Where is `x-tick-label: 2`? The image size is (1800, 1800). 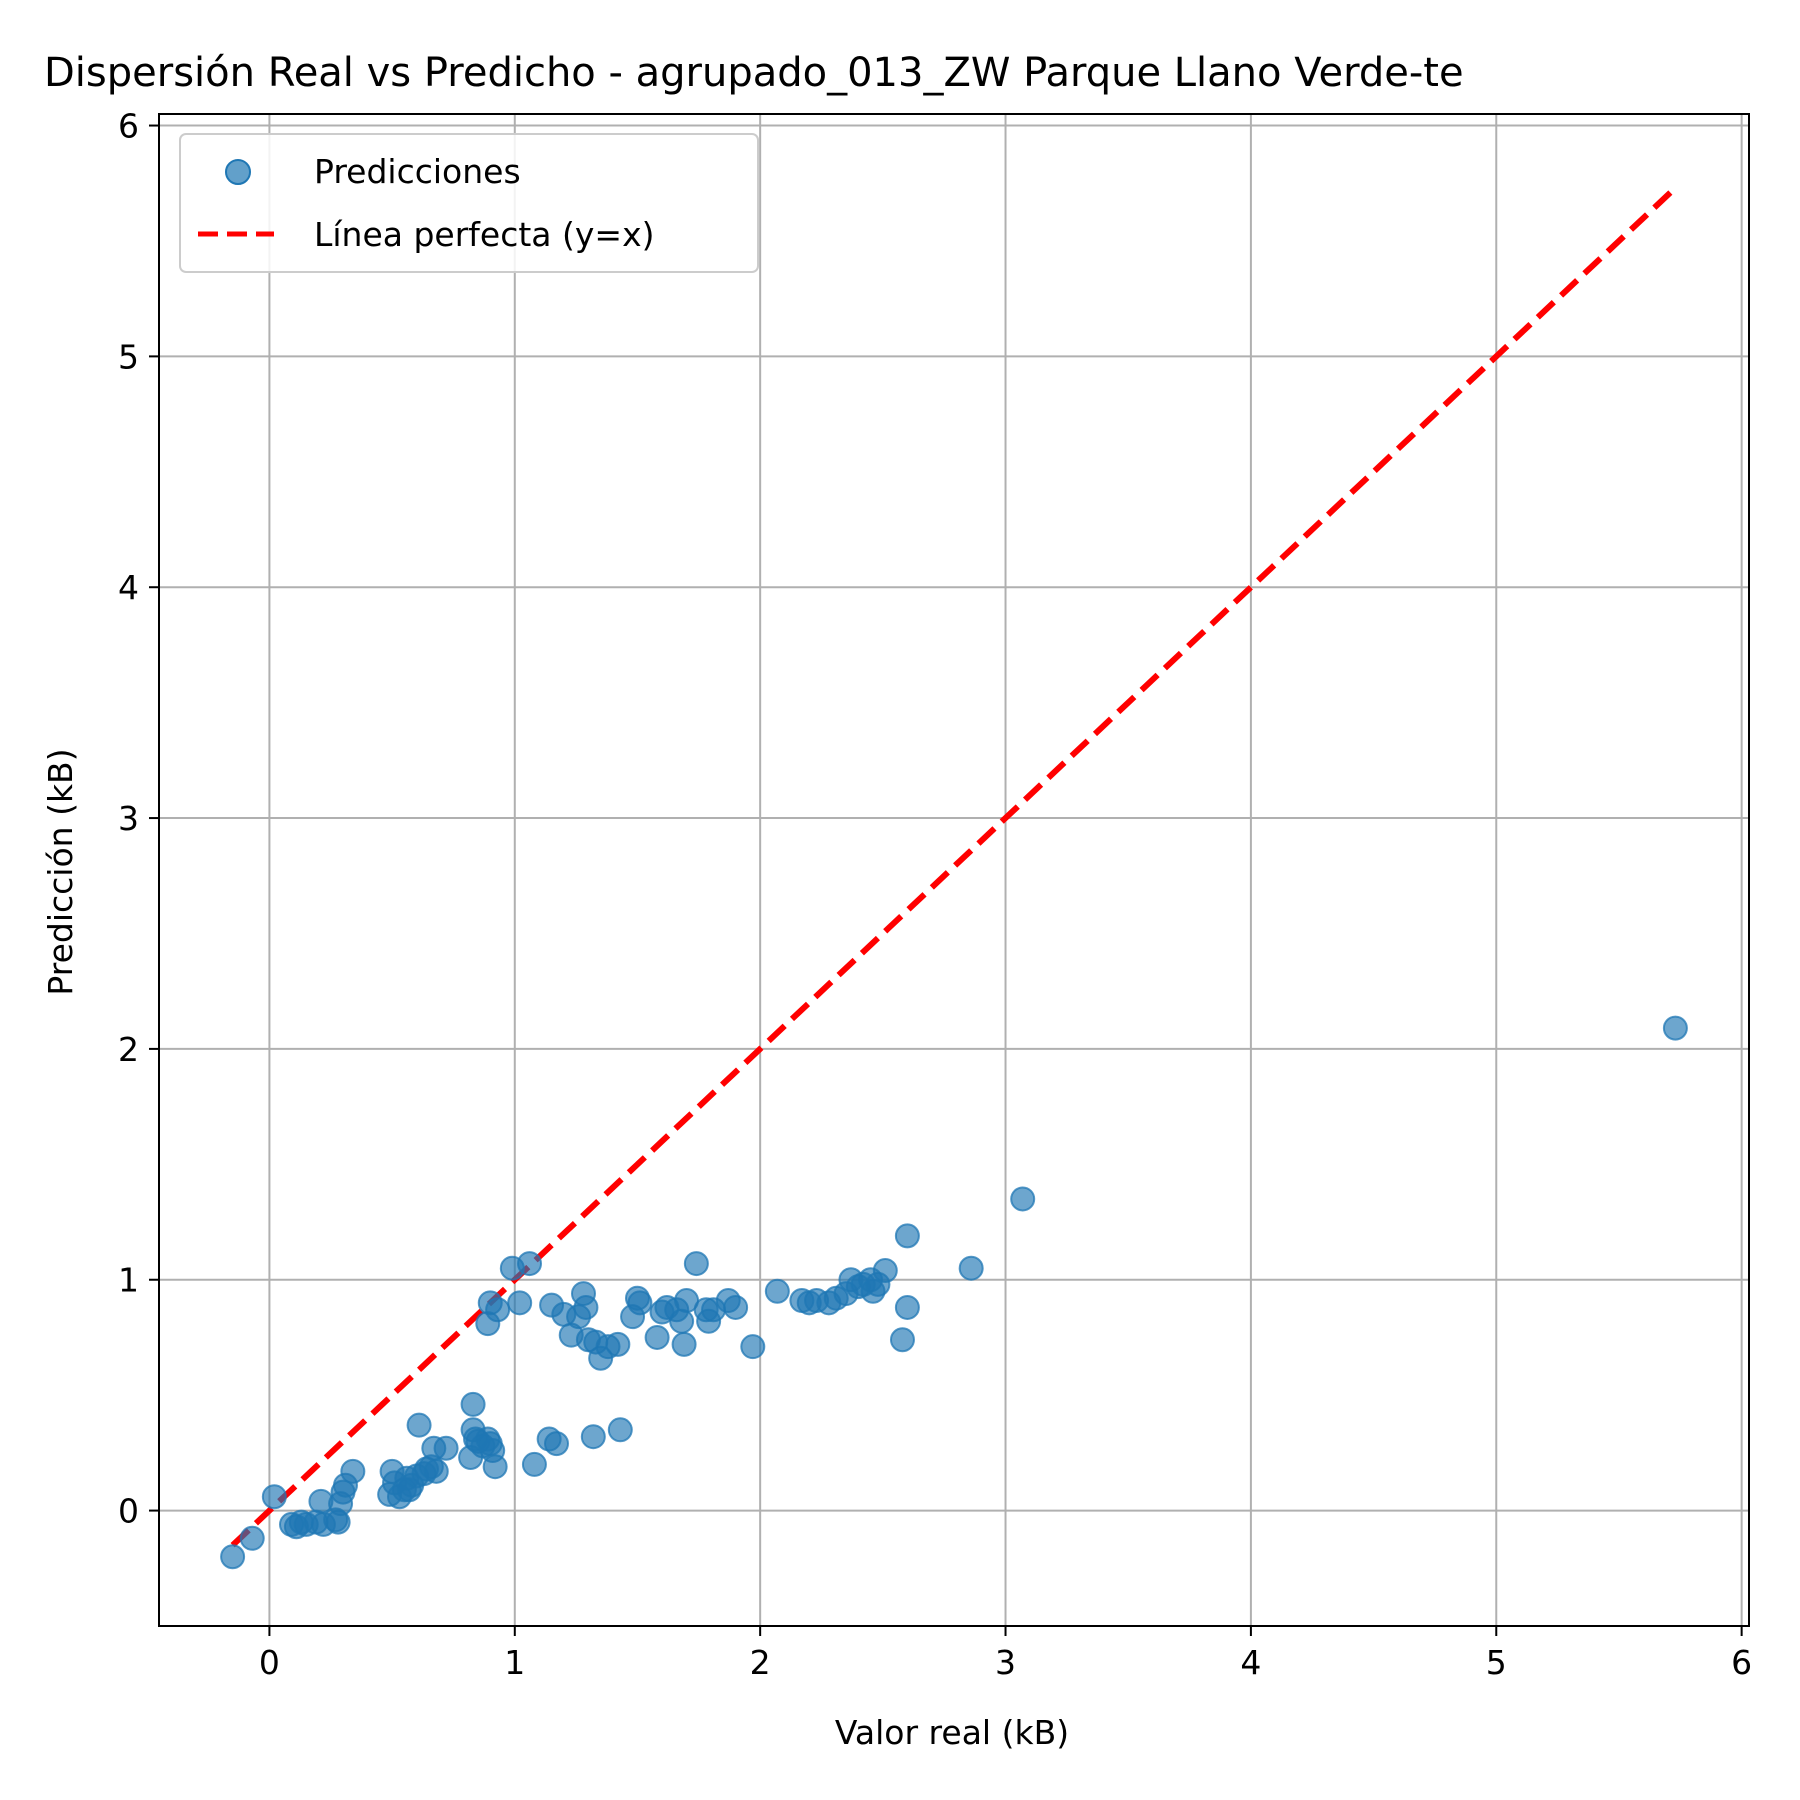 x-tick-label: 2 is located at coordinates (760, 1662).